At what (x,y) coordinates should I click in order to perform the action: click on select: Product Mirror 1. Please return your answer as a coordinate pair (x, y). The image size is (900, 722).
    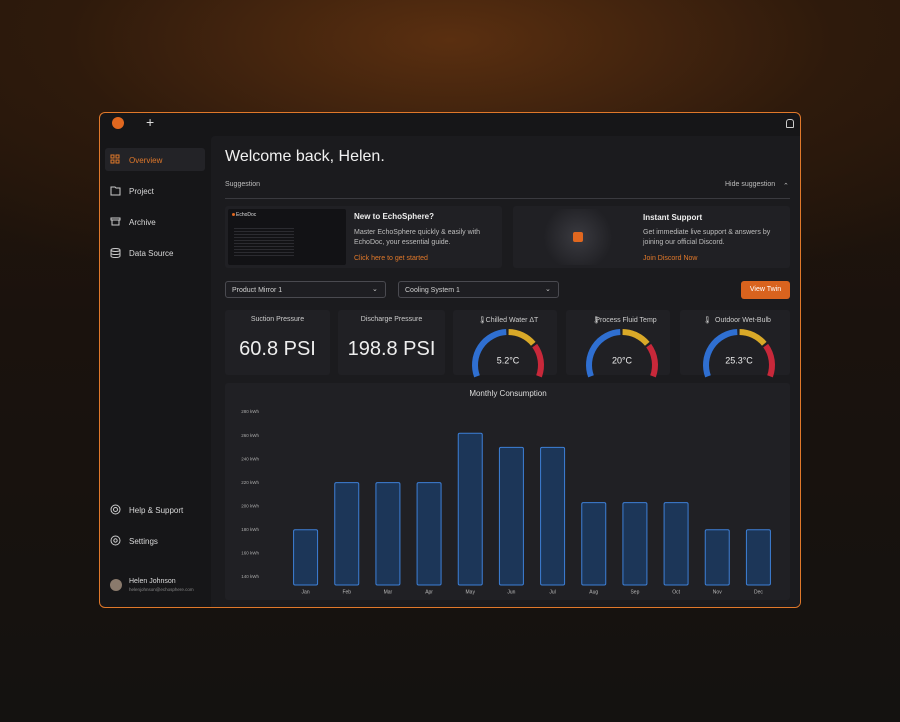
    Looking at the image, I should click on (305, 289).